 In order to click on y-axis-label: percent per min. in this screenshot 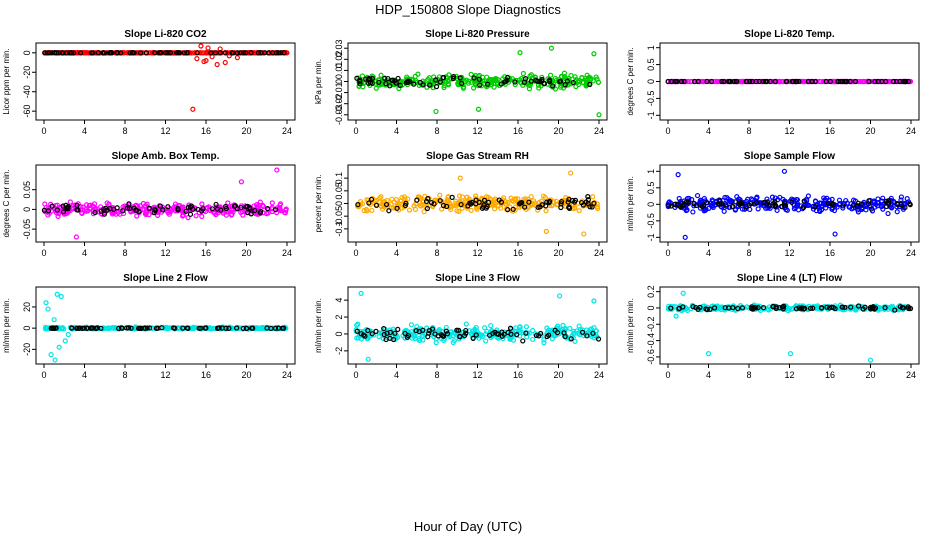, I will do `click(318, 204)`.